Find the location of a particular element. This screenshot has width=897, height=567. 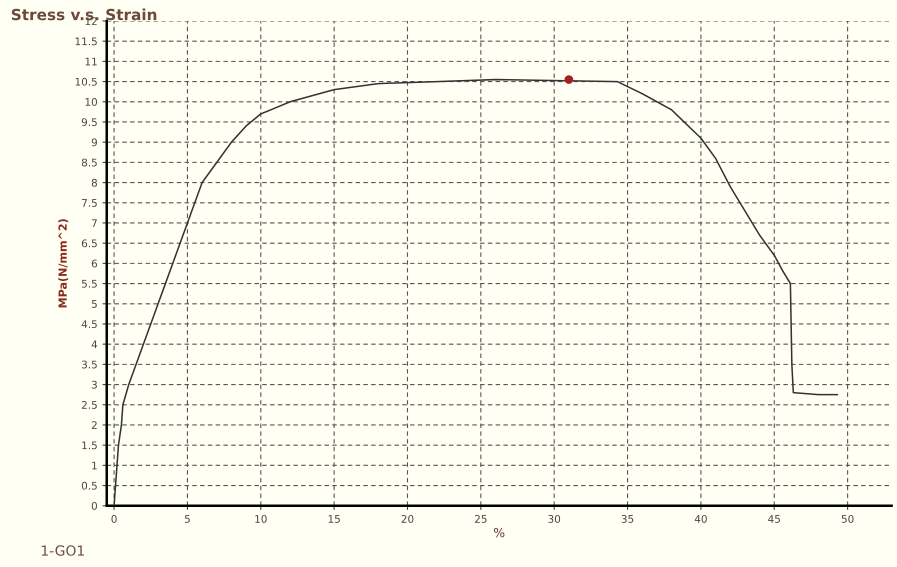

y-tick-label: 0.5 is located at coordinates (89, 486).